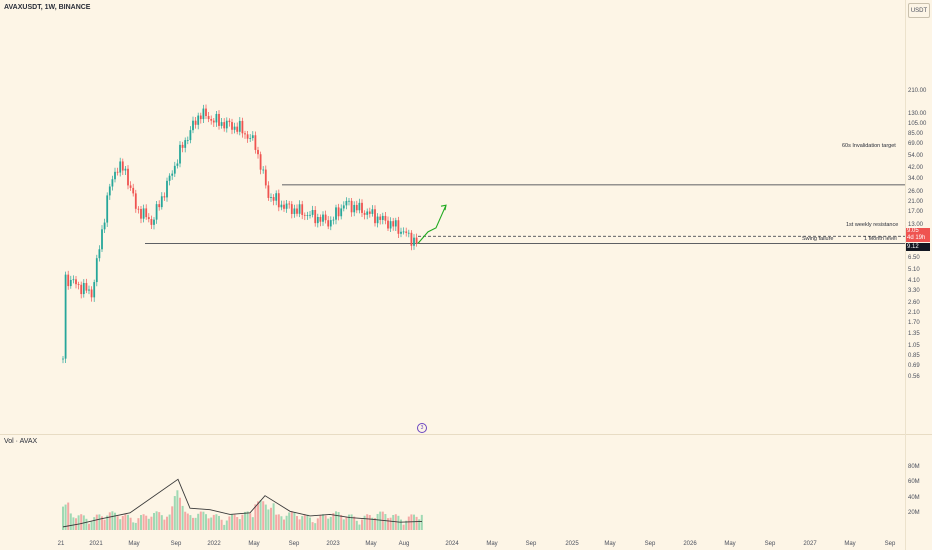  What do you see at coordinates (914, 376) in the screenshot?
I see `price-tick: 0.56` at bounding box center [914, 376].